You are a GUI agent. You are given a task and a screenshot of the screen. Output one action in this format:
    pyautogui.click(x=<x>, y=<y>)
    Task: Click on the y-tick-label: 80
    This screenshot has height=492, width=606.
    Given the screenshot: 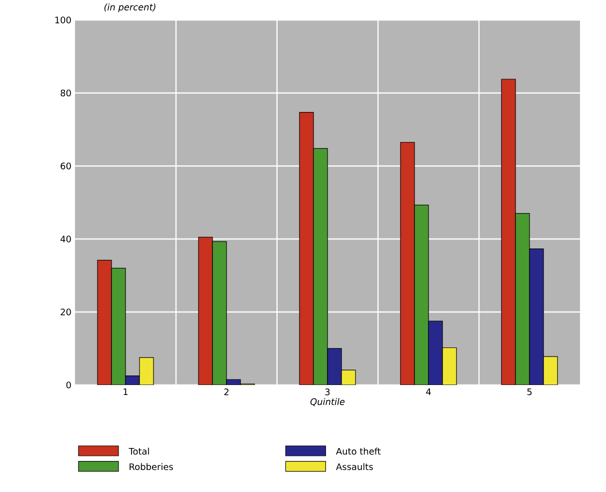 What is the action you would take?
    pyautogui.click(x=65, y=93)
    